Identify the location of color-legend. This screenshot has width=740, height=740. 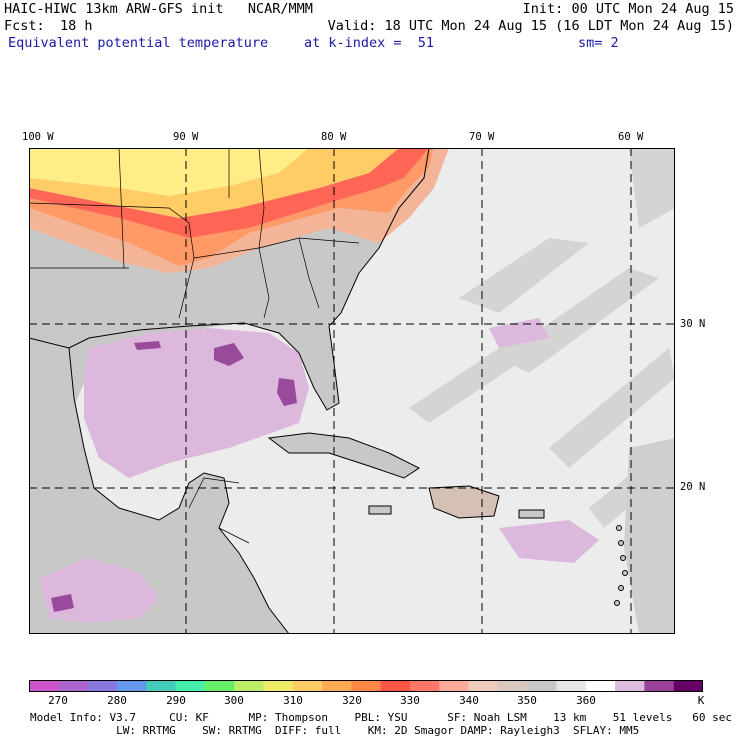
(366, 686).